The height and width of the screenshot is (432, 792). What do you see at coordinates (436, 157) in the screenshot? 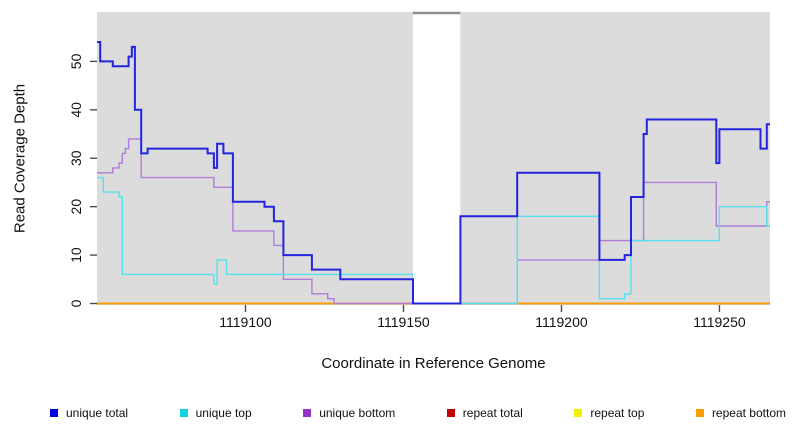
I see `masked-region` at bounding box center [436, 157].